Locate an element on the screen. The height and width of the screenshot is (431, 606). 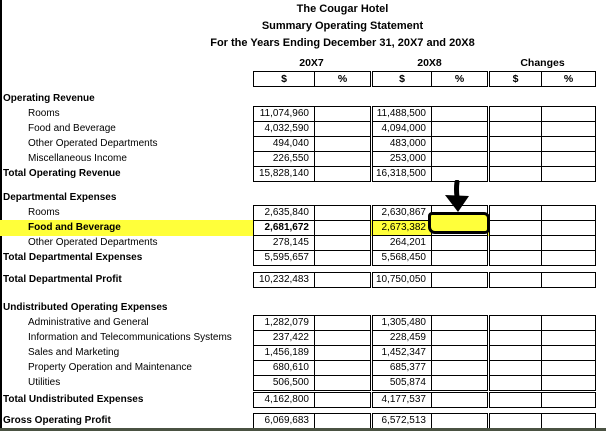
cell-20x8-dollar: 6,572,513 is located at coordinates (402, 421).